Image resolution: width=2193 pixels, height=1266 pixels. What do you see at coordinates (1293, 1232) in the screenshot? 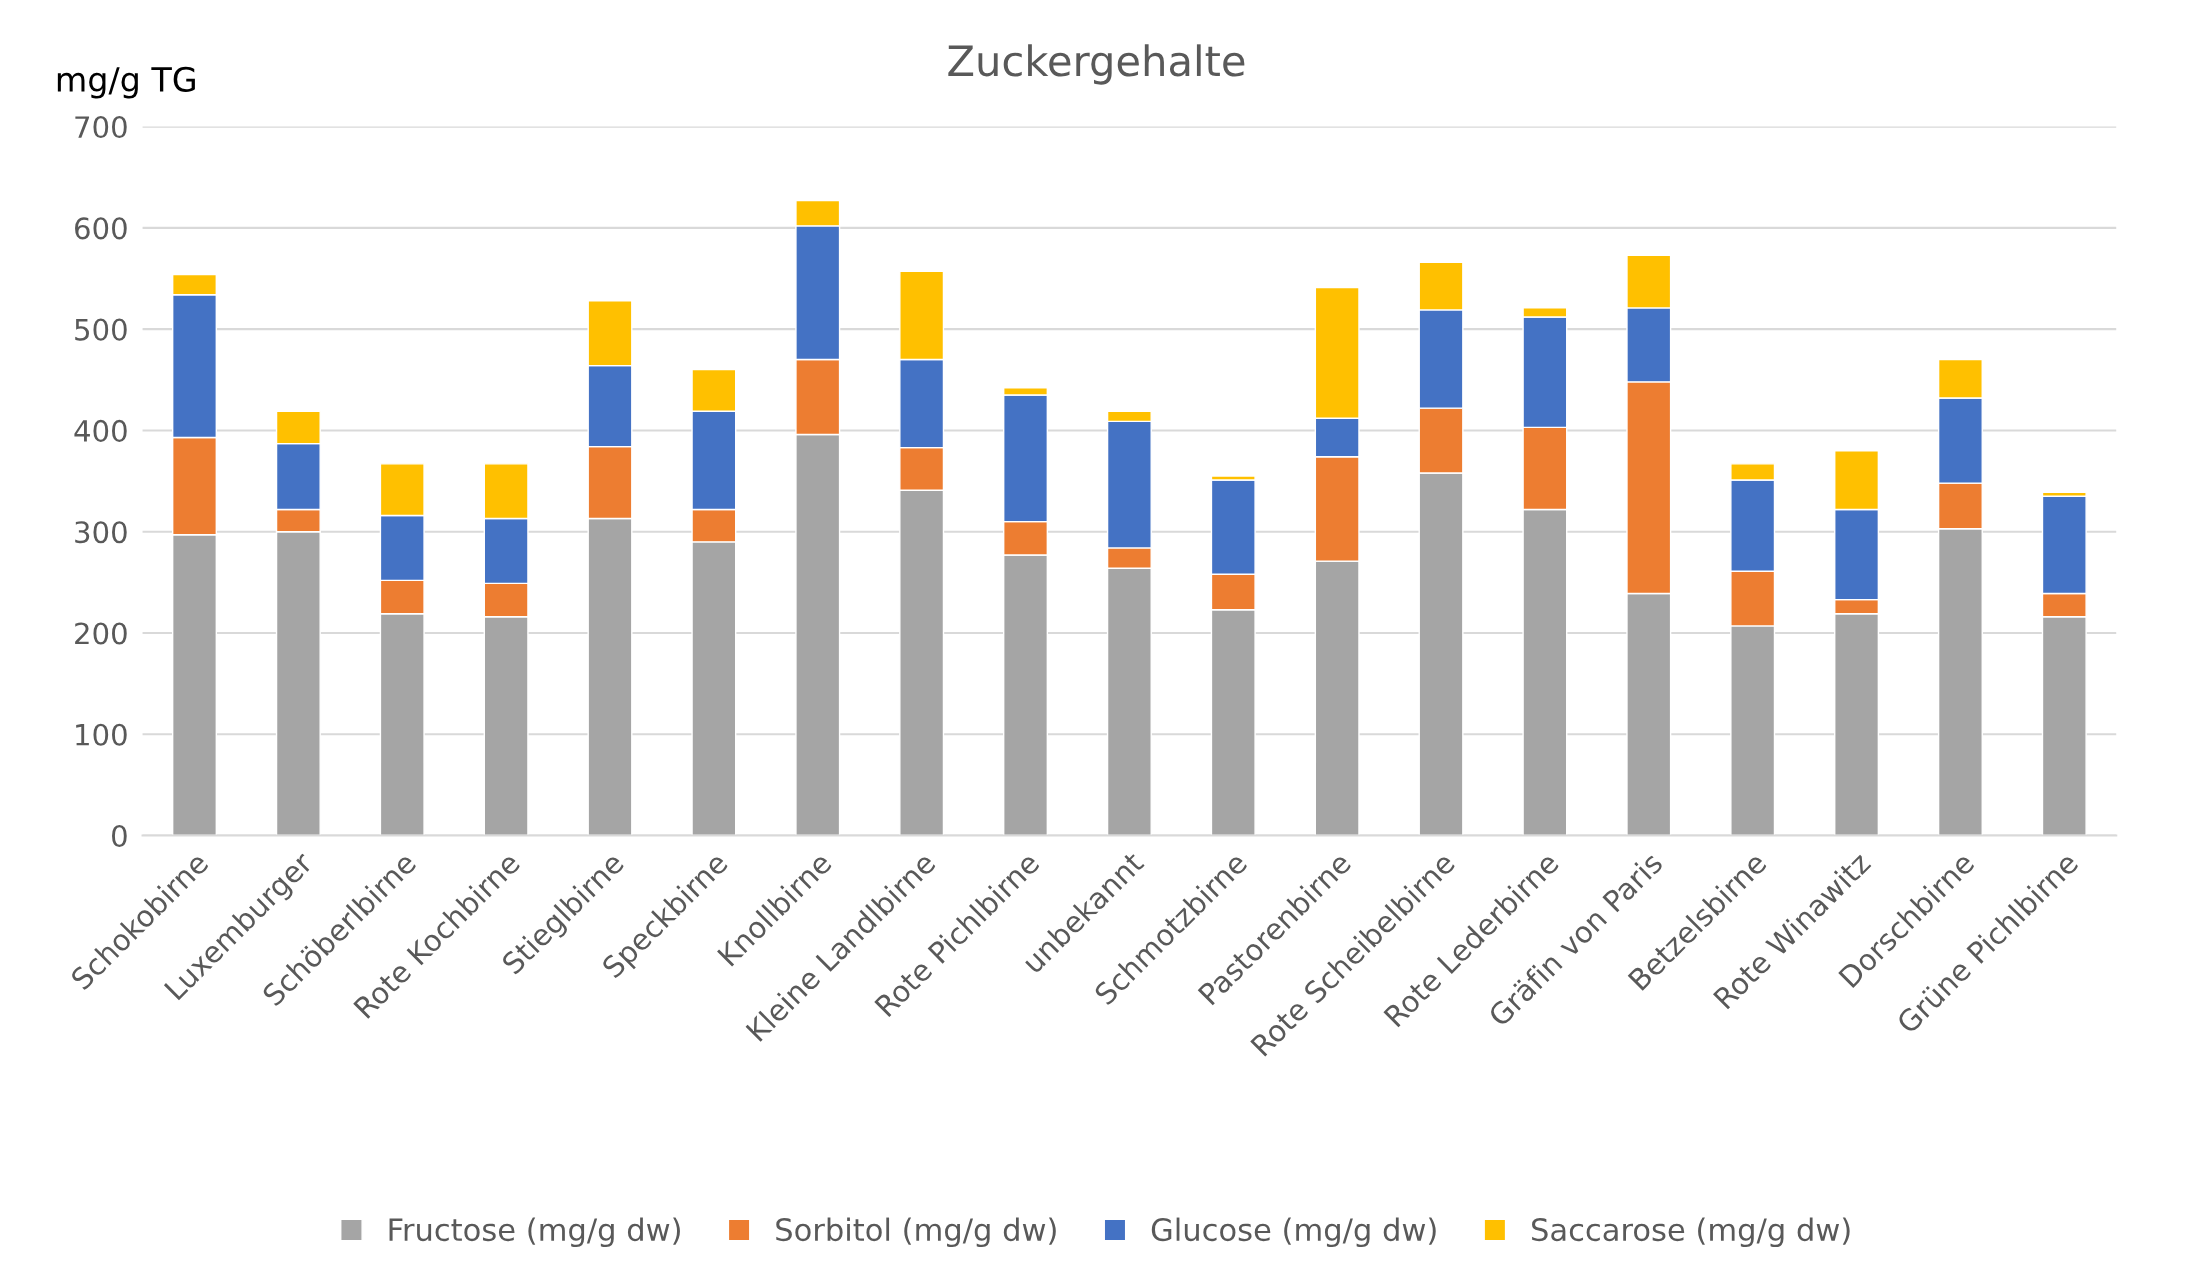
I see `legend-label: Glucose (mg/g dw)` at bounding box center [1293, 1232].